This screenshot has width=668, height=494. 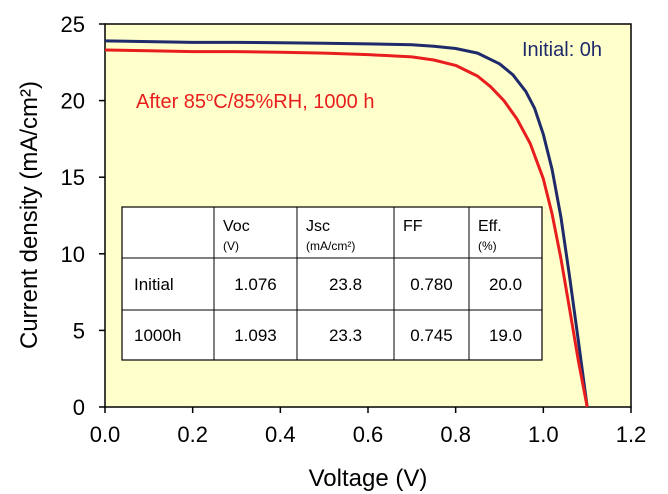 I want to click on table-cell: 19.0, so click(x=505, y=335).